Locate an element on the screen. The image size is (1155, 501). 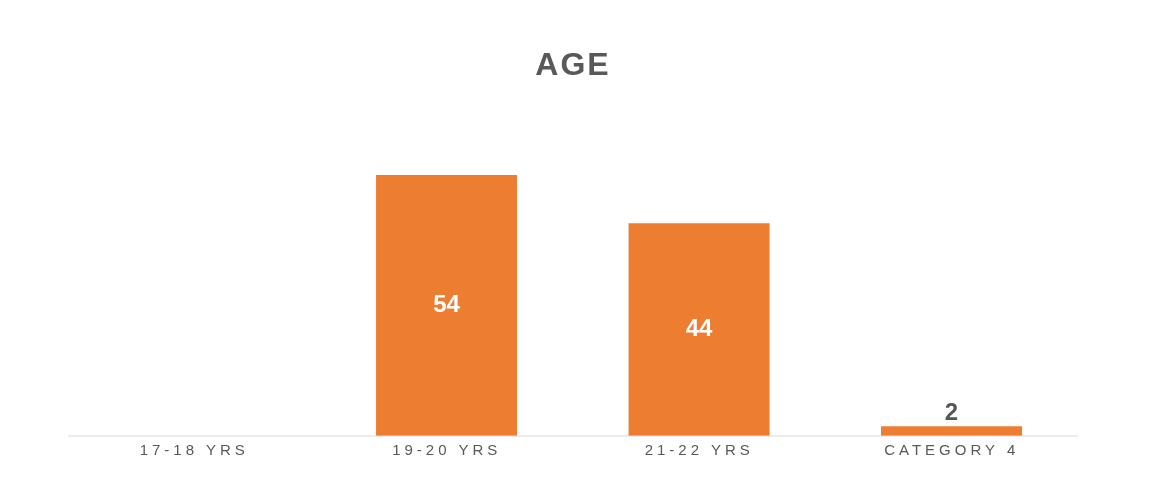
x-tick-label: 19-20 YRS is located at coordinates (447, 449).